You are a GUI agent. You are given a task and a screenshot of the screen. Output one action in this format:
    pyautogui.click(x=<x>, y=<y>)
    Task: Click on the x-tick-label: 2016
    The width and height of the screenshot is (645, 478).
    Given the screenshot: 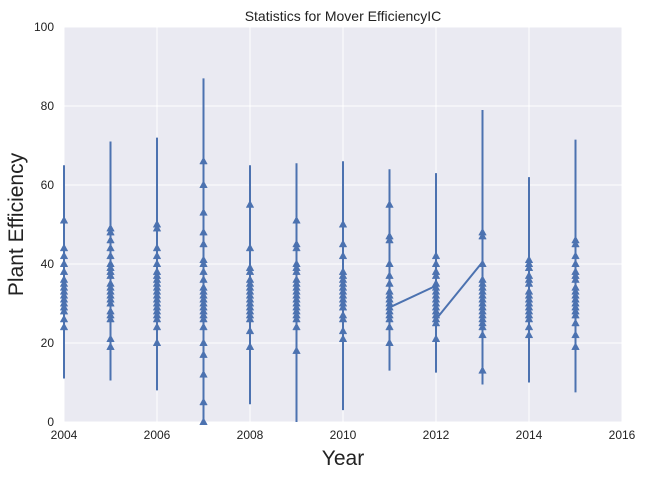 What is the action you would take?
    pyautogui.click(x=622, y=435)
    